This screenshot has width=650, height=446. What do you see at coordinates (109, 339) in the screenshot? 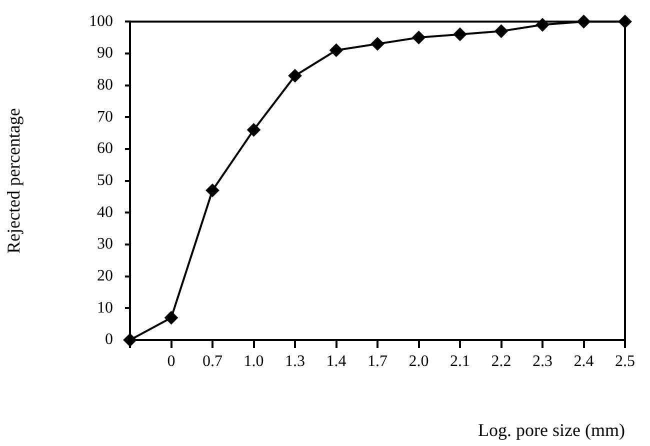
I see `y-tick-label: 0` at bounding box center [109, 339].